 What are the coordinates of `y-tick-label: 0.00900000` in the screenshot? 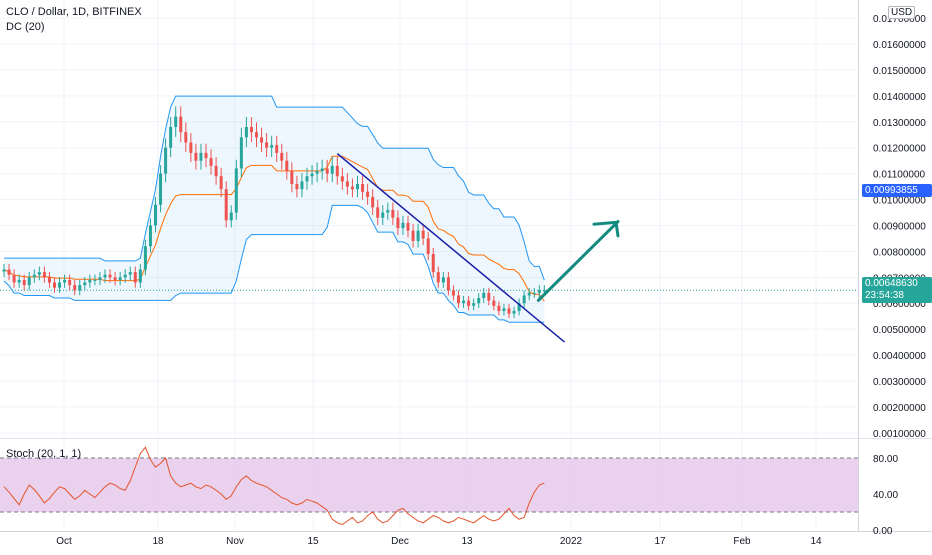 It's located at (899, 226).